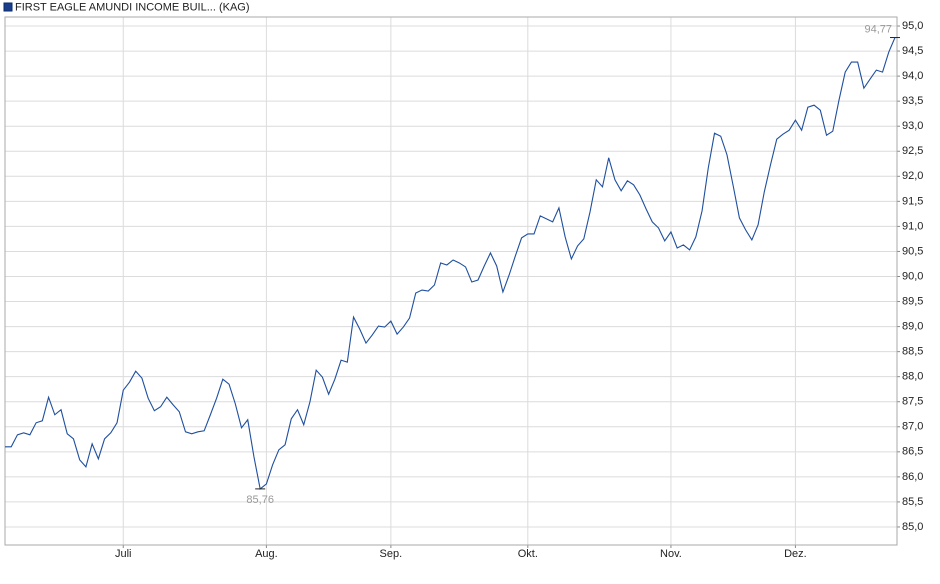 The image size is (940, 584). What do you see at coordinates (795, 554) in the screenshot?
I see `x-tick-label: Dez.` at bounding box center [795, 554].